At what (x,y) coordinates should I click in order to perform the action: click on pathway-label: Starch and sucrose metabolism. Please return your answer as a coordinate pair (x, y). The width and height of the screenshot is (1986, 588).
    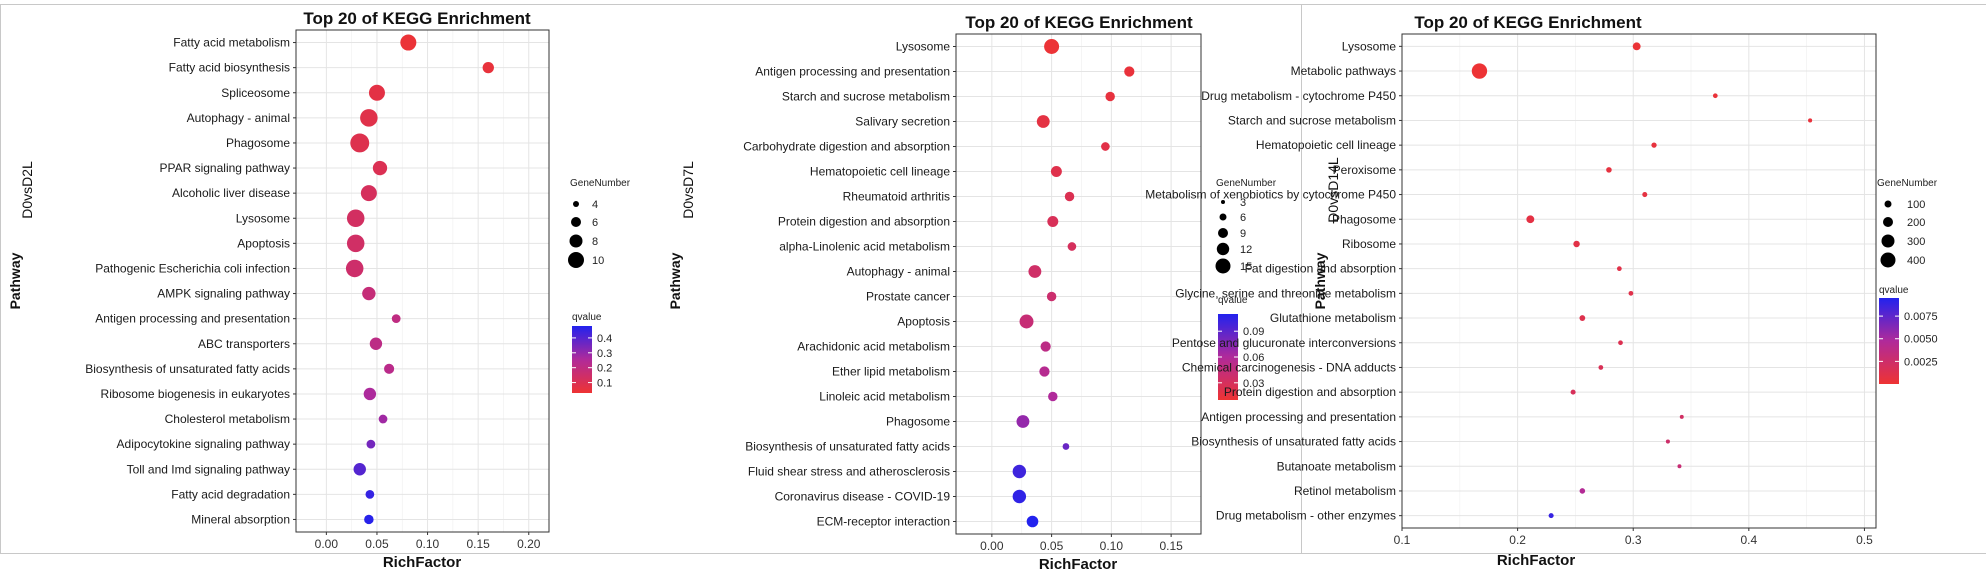
    Looking at the image, I should click on (1312, 120).